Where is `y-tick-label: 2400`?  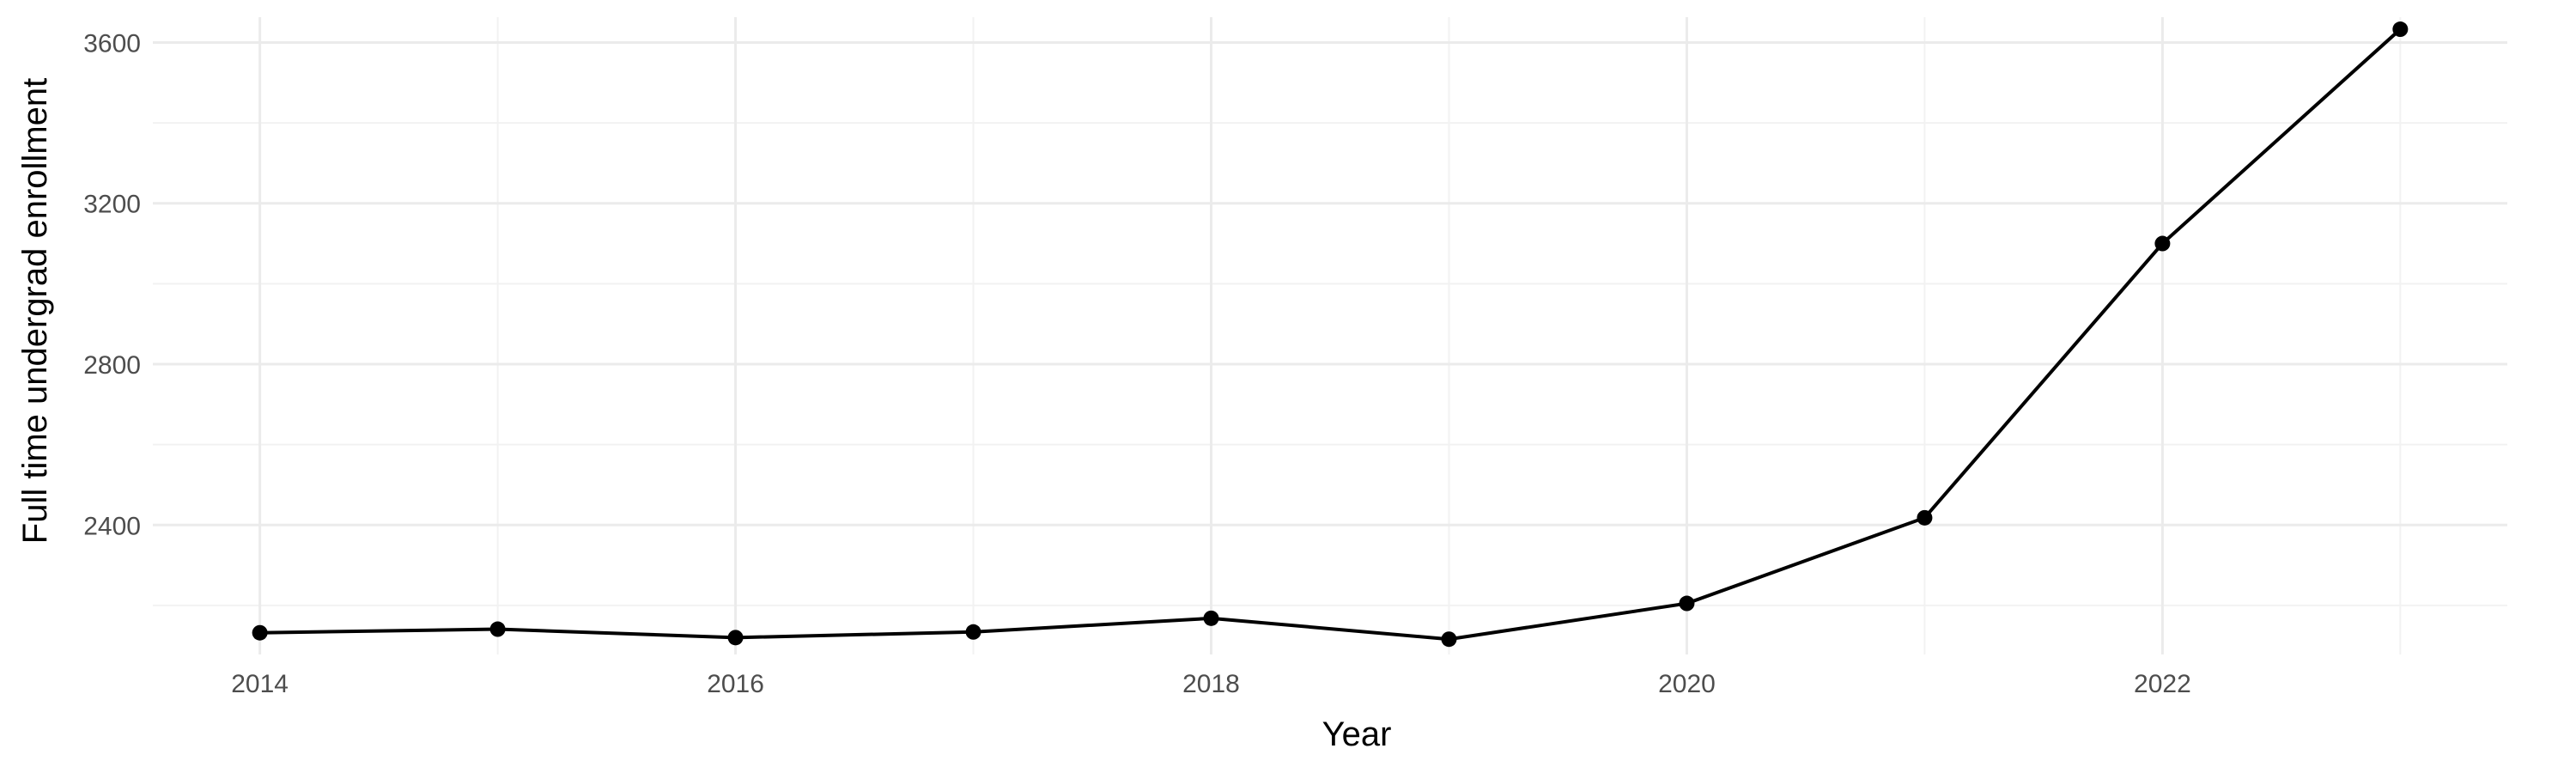
y-tick-label: 2400 is located at coordinates (112, 526).